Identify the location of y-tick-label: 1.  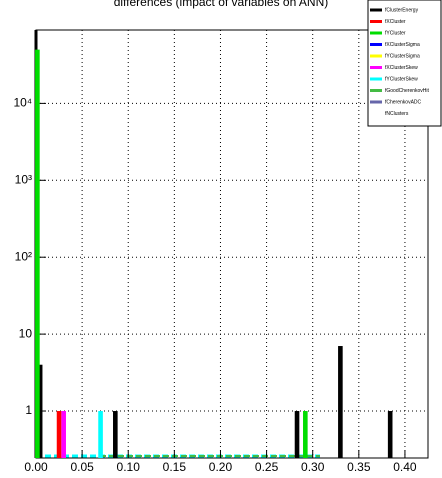
(28, 410).